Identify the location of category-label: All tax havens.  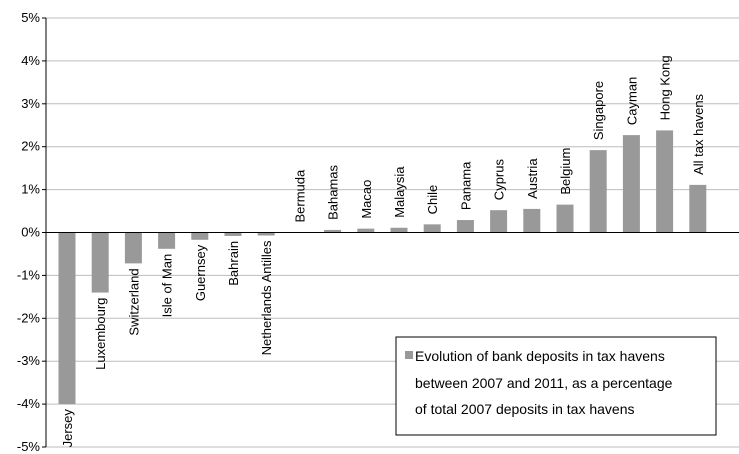
(698, 133).